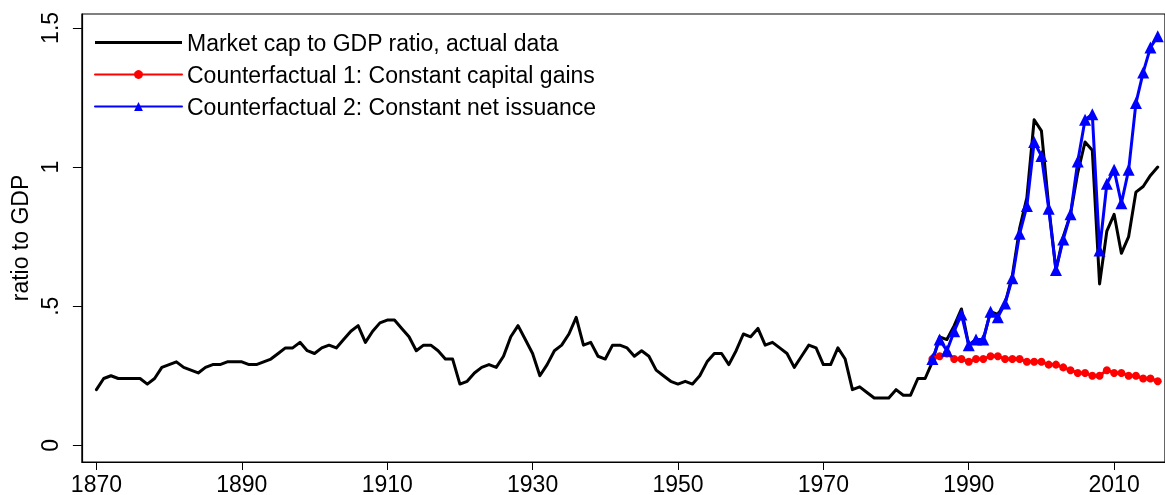 This screenshot has width=1165, height=495. Describe the element at coordinates (1114, 482) in the screenshot. I see `x-tick-label: 2010` at that location.